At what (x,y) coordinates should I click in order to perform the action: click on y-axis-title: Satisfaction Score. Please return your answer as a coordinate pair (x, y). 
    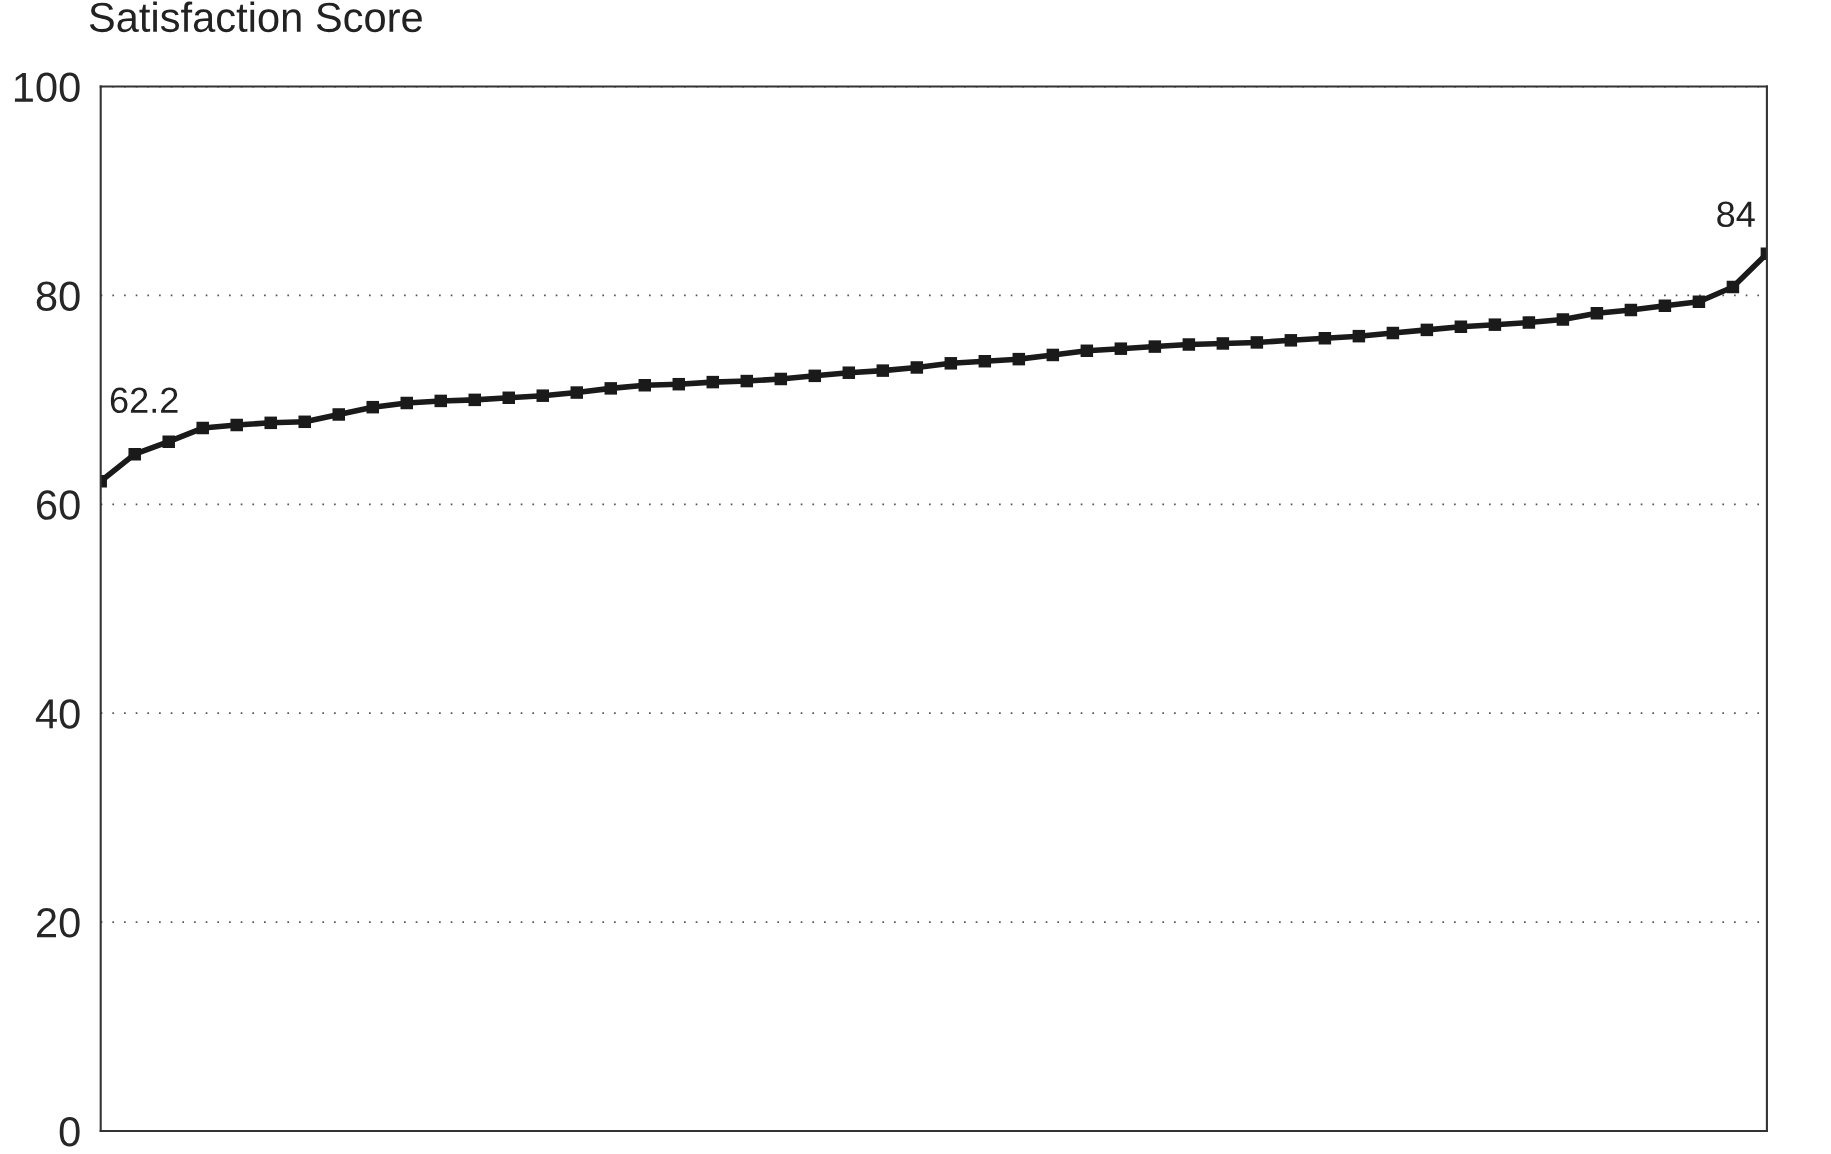
    Looking at the image, I should click on (255, 17).